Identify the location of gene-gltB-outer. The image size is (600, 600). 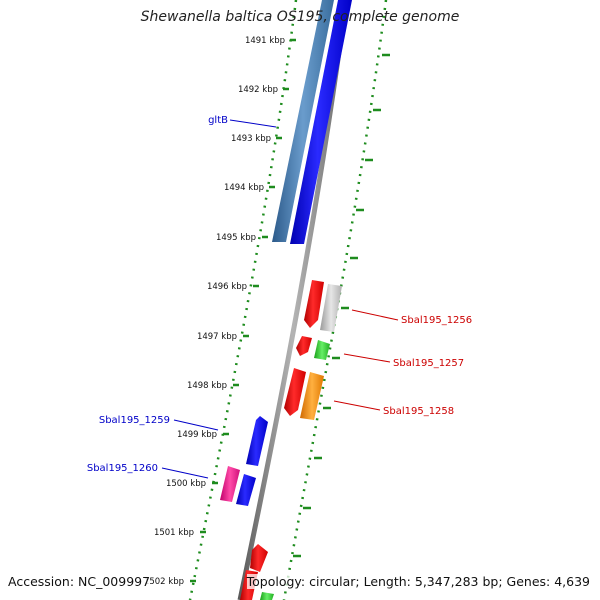
(303, 121).